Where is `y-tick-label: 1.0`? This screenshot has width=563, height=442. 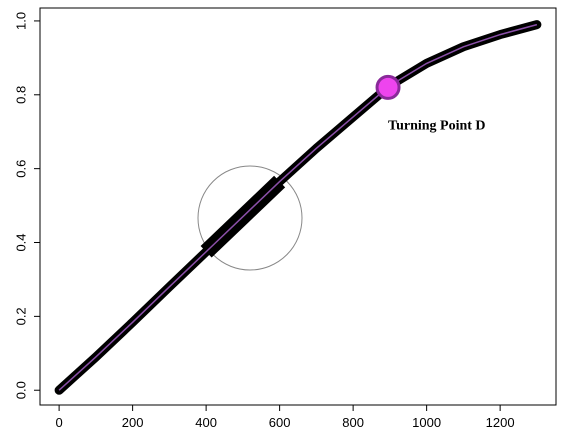 y-tick-label: 1.0 is located at coordinates (20, 21).